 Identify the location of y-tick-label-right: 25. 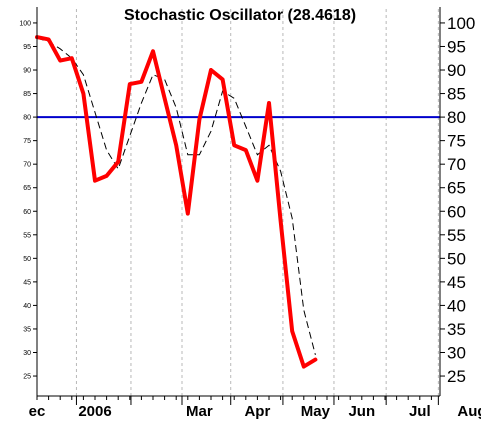
(456, 376).